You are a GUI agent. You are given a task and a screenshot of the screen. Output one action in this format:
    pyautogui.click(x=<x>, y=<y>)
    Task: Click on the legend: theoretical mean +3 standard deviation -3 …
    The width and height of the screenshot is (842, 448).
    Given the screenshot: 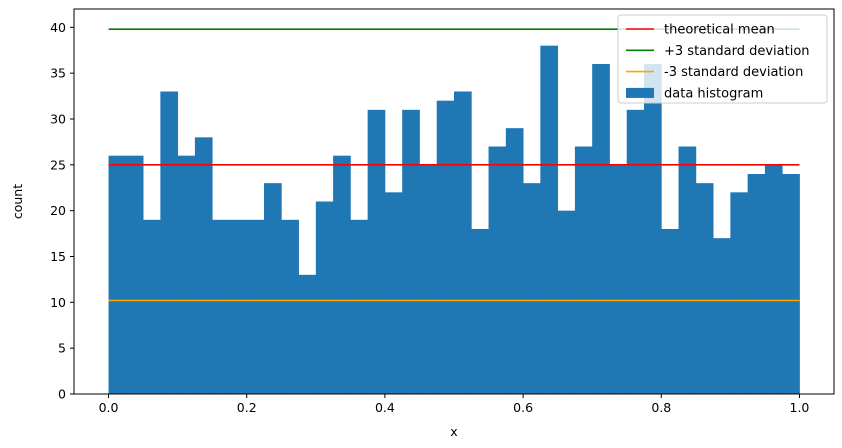 What is the action you would take?
    pyautogui.click(x=722, y=59)
    